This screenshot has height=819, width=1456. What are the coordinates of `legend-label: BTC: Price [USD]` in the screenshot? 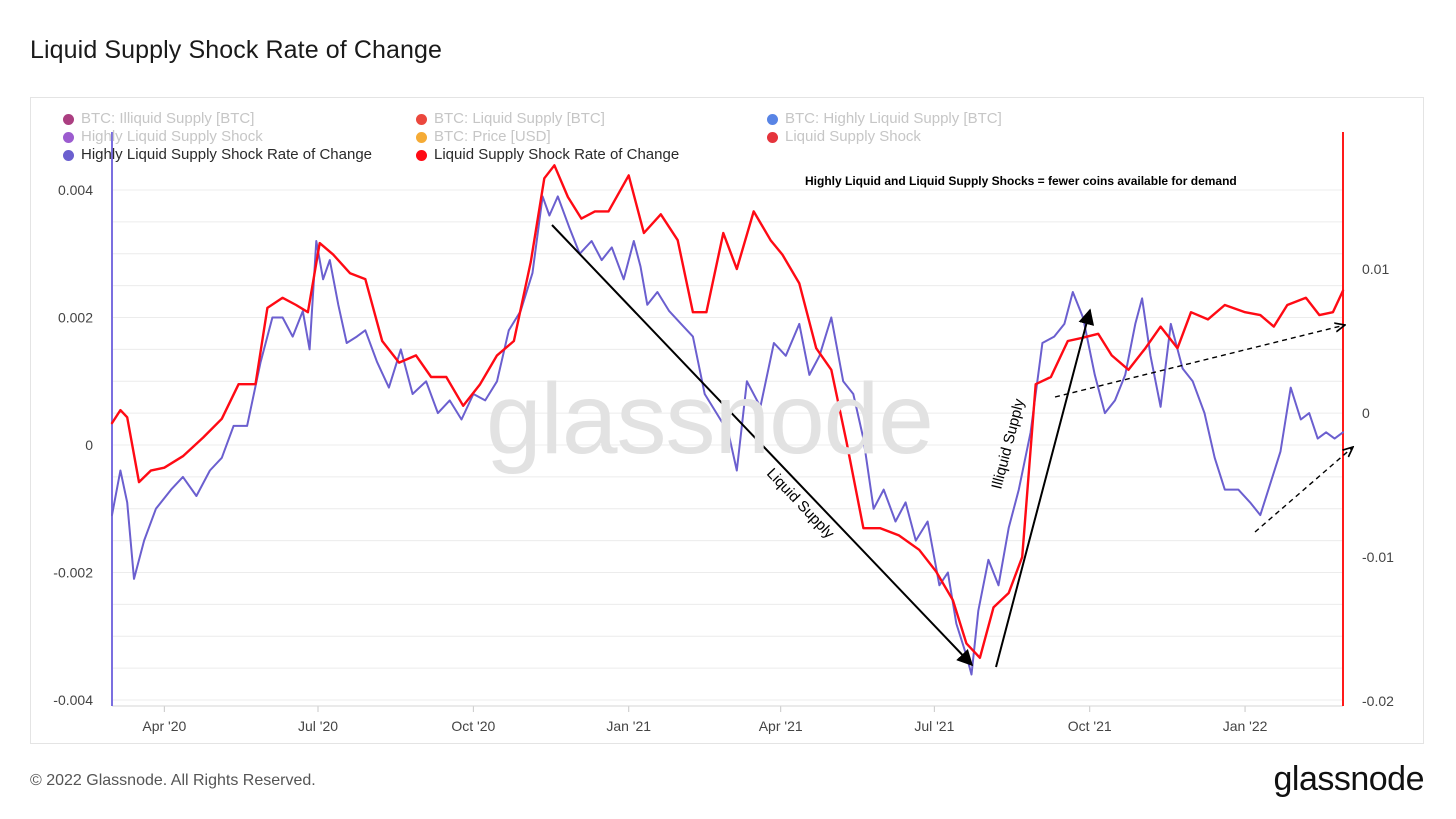 It's located at (492, 136).